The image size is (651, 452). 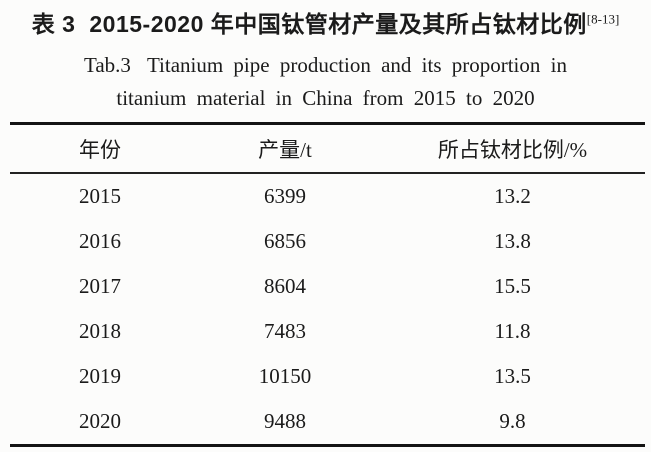 What do you see at coordinates (100, 376) in the screenshot?
I see `year-cell: 2019` at bounding box center [100, 376].